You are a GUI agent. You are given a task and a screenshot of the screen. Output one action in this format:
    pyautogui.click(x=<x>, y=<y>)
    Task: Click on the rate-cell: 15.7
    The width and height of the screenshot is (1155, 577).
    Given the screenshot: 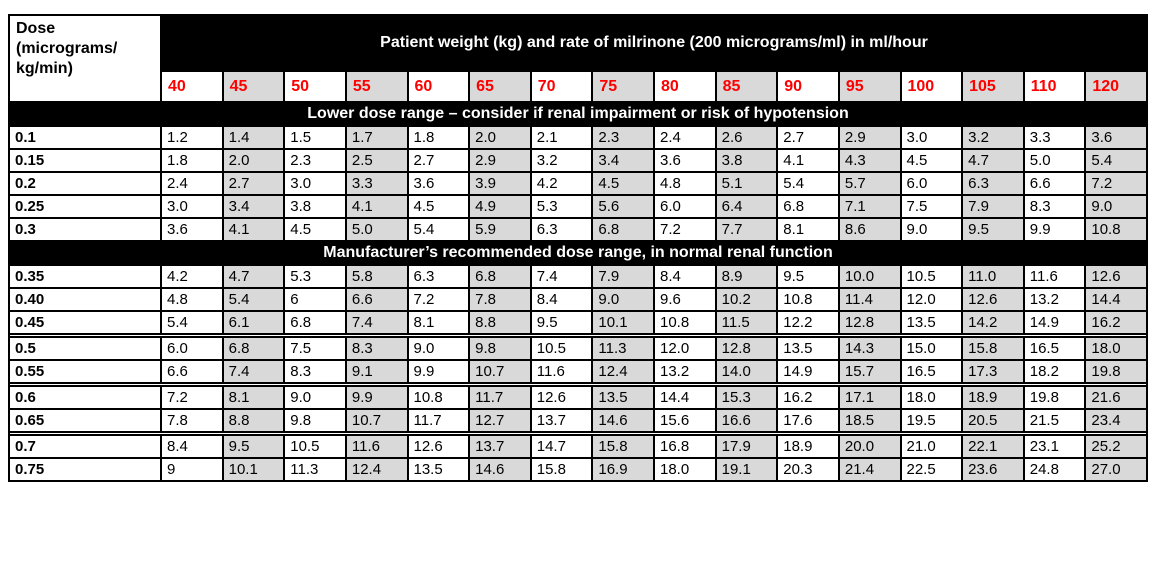 What is the action you would take?
    pyautogui.click(x=869, y=371)
    